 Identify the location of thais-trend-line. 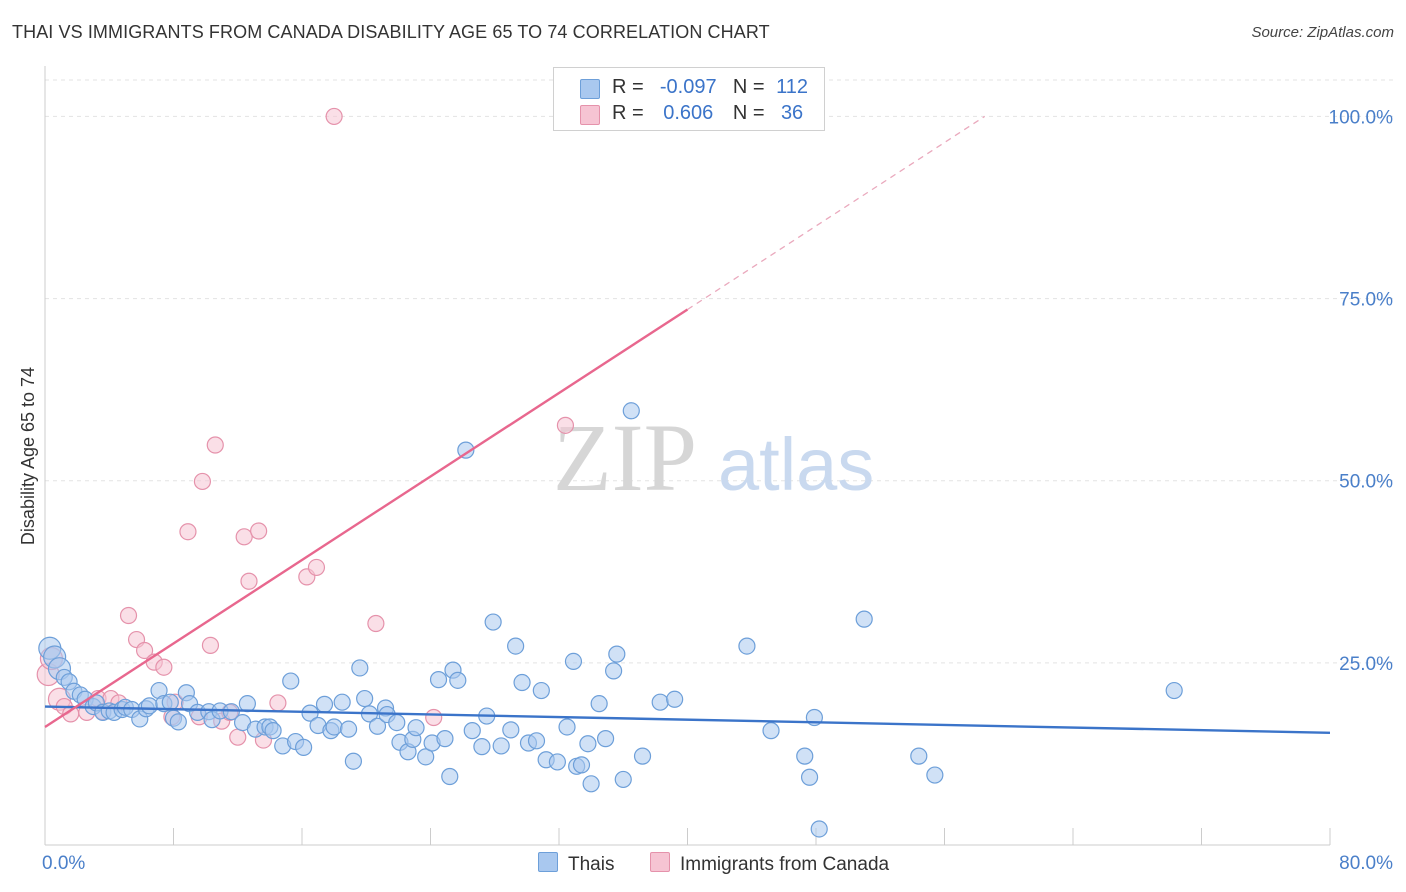
(687, 719).